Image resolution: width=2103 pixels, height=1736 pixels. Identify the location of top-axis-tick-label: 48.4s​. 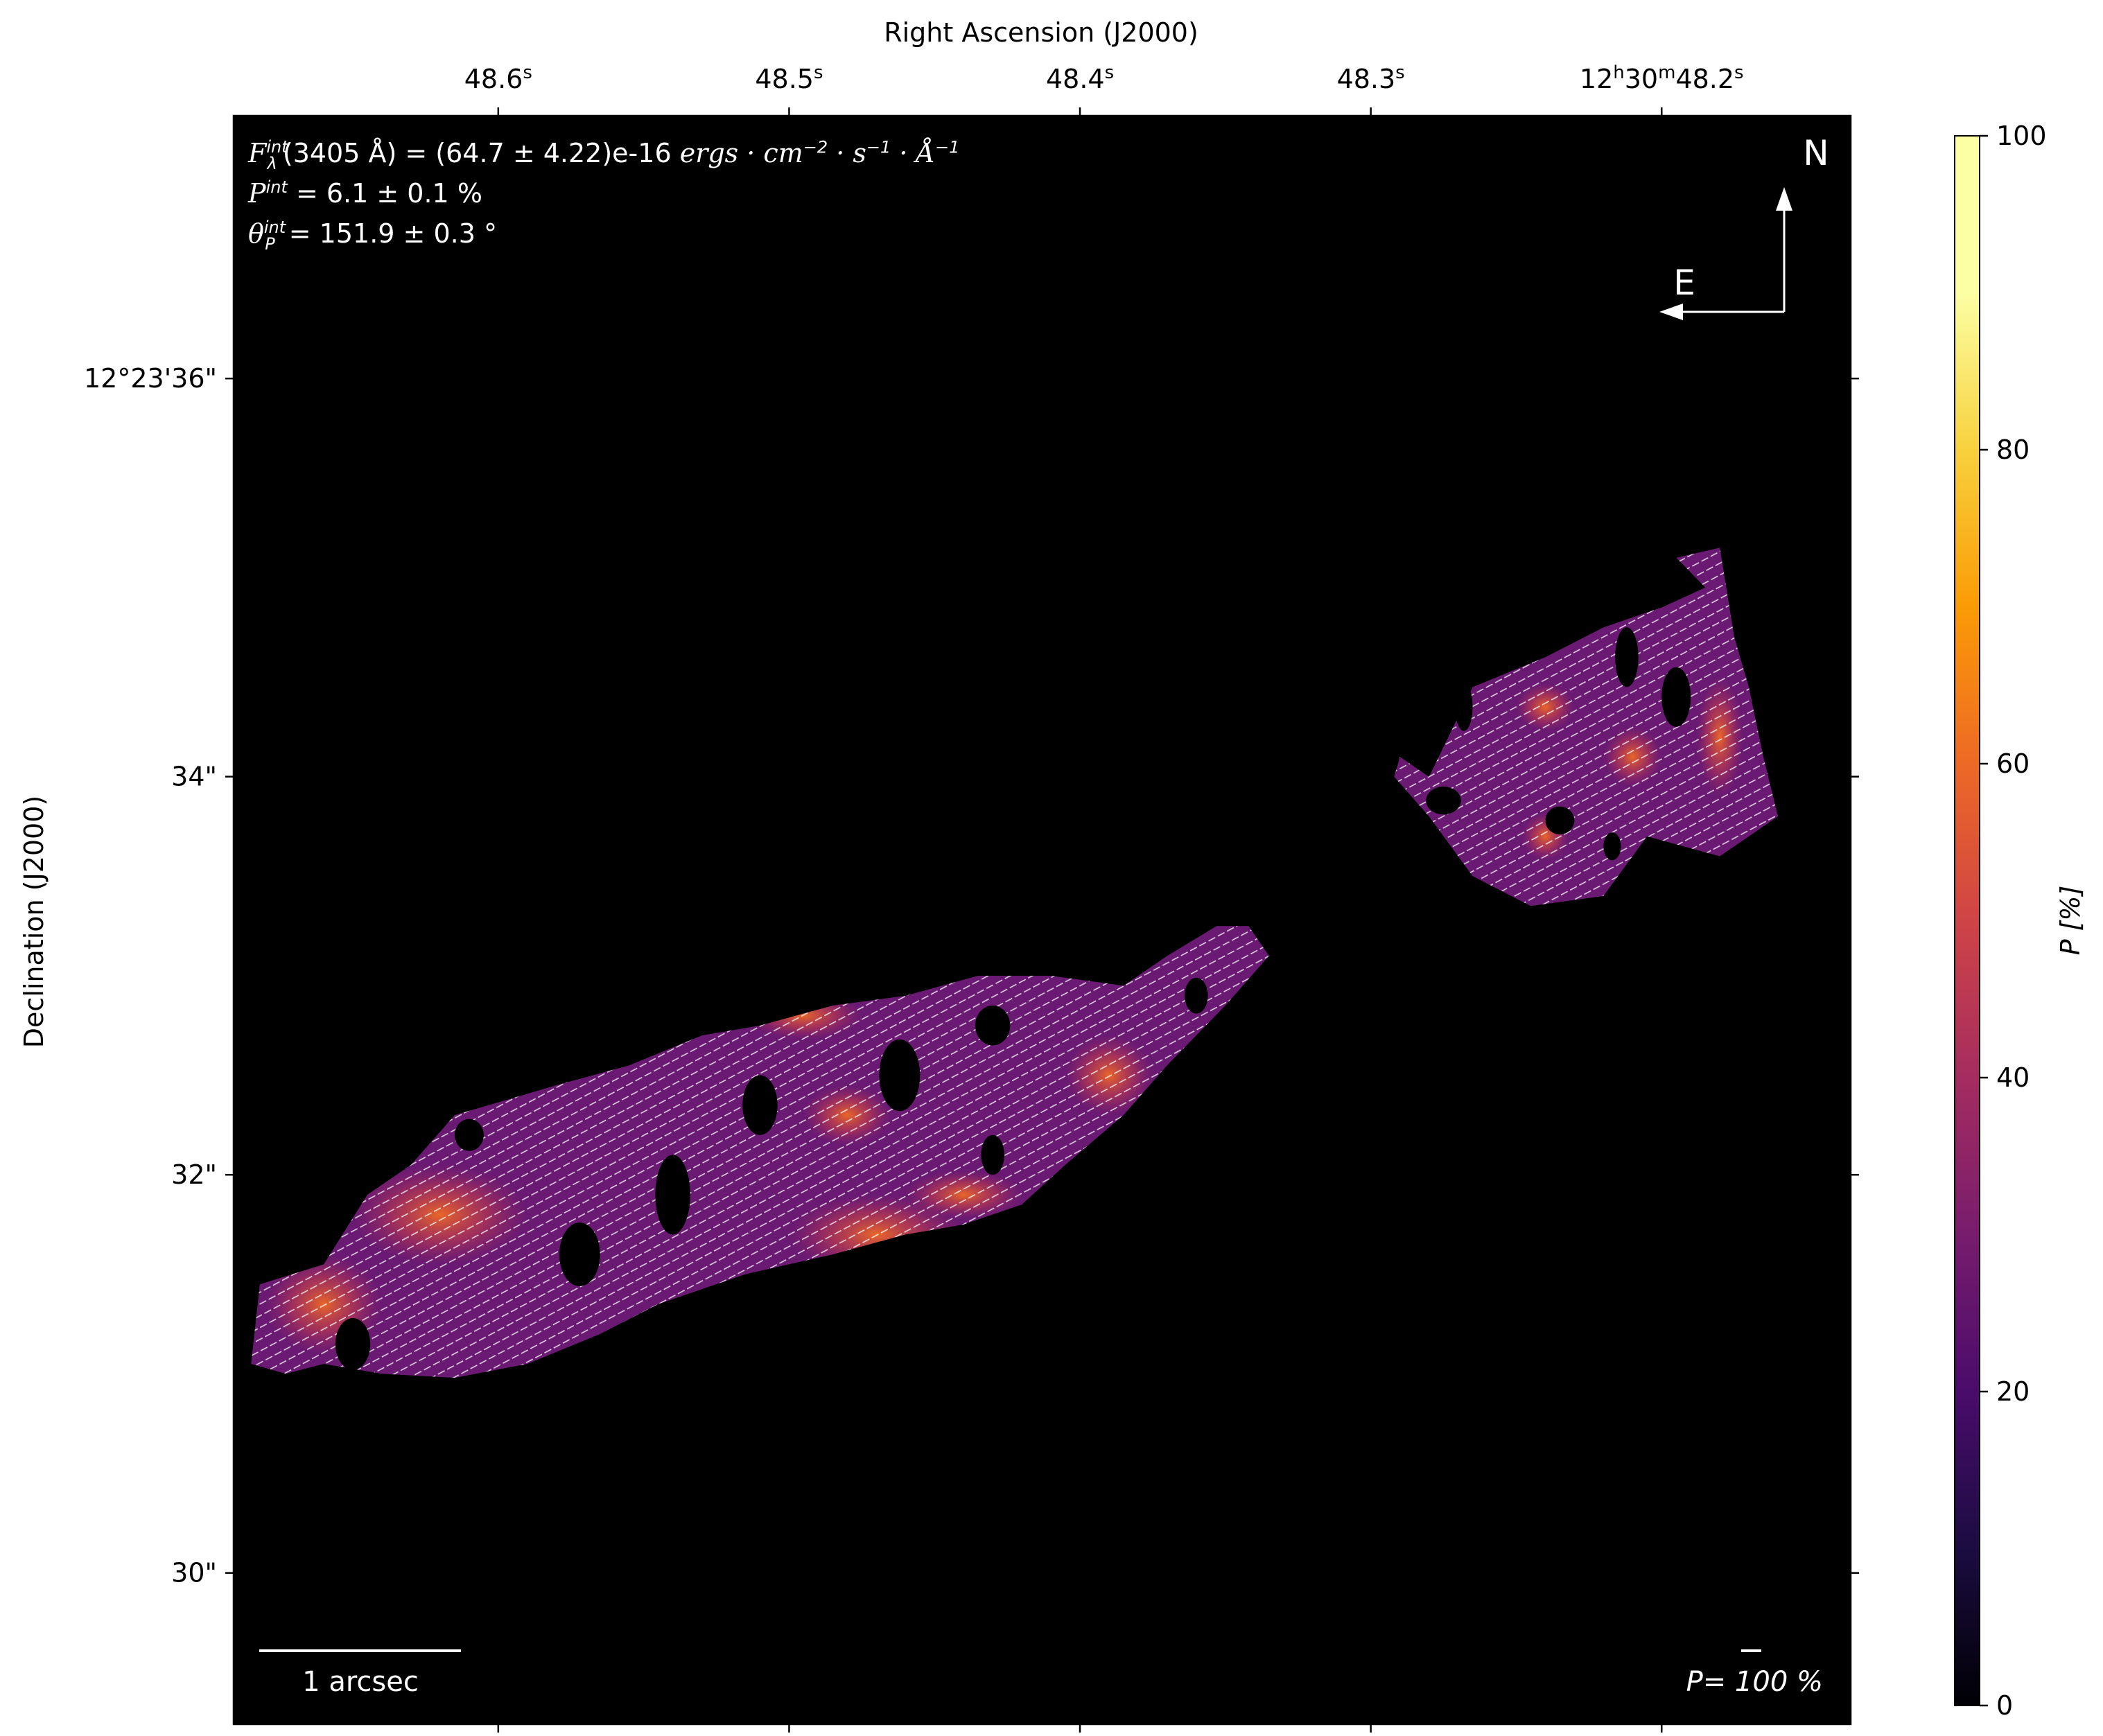
(1080, 78).